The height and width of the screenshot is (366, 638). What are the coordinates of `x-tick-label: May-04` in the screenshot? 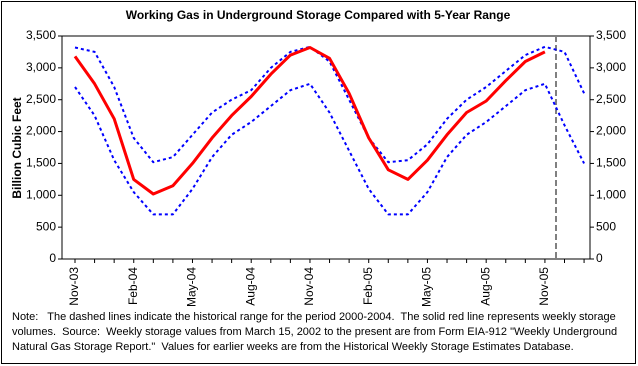 It's located at (192, 287).